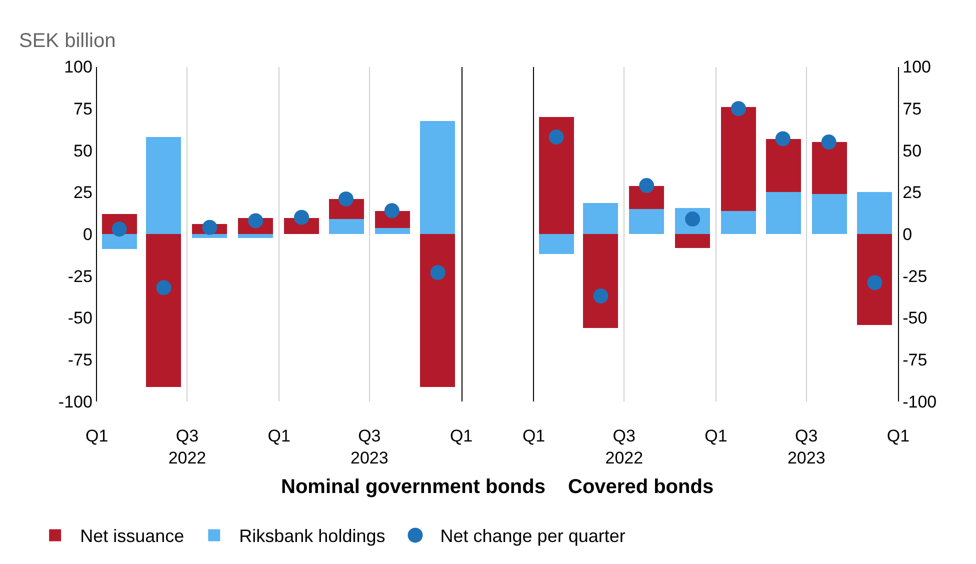 The width and height of the screenshot is (976, 564). I want to click on y-tick-label: -100, so click(75, 402).